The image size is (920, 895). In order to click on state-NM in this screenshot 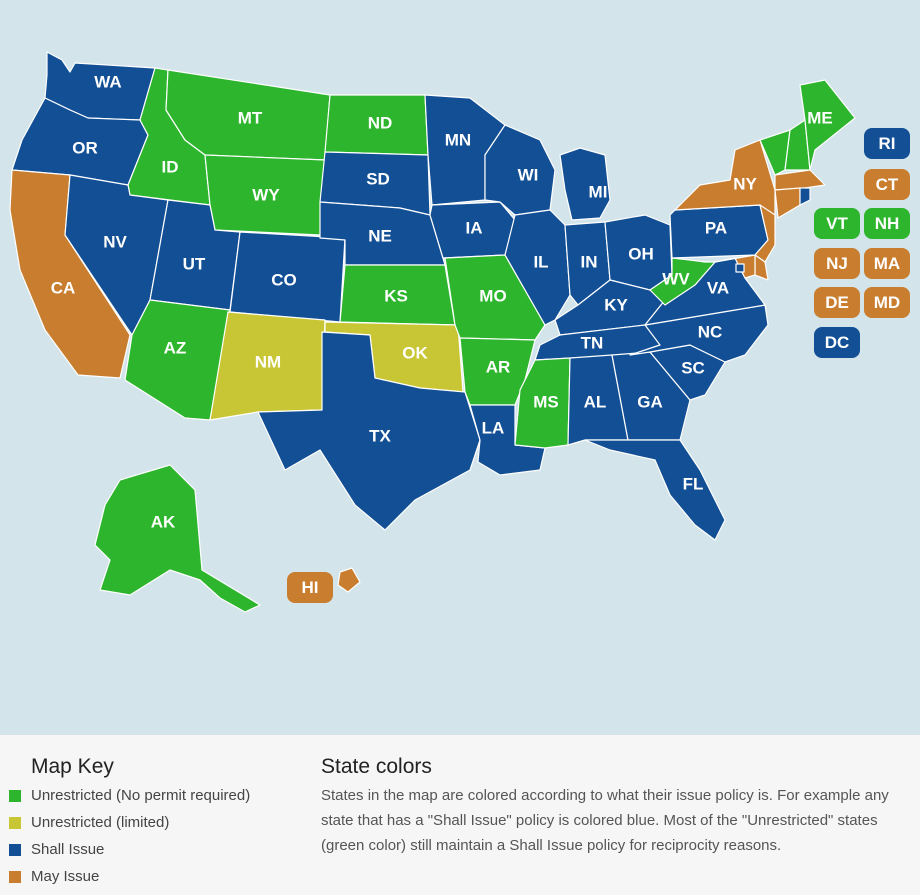, I will do `click(267, 366)`.